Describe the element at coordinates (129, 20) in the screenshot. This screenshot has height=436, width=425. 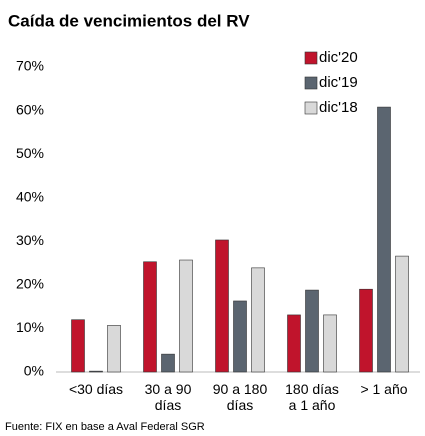
I see `chart-title: Caída de vencimientos del RV` at that location.